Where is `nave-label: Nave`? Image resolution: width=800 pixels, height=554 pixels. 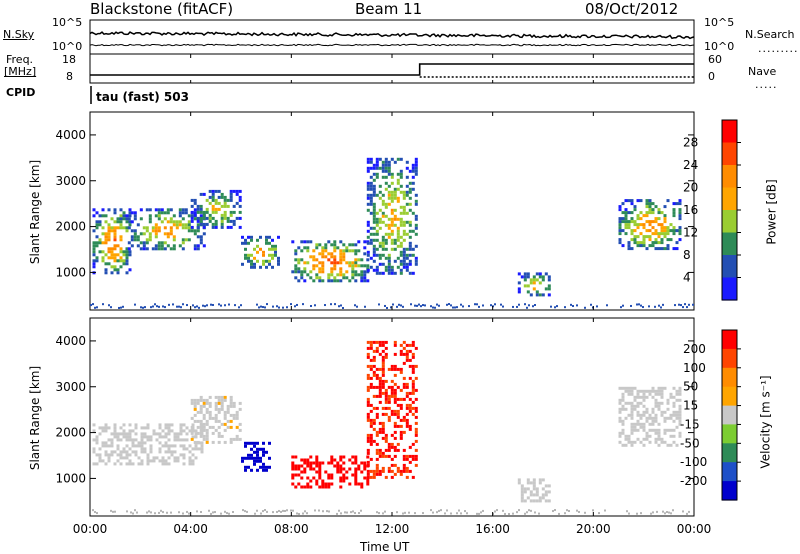
nave-label: Nave is located at coordinates (762, 71).